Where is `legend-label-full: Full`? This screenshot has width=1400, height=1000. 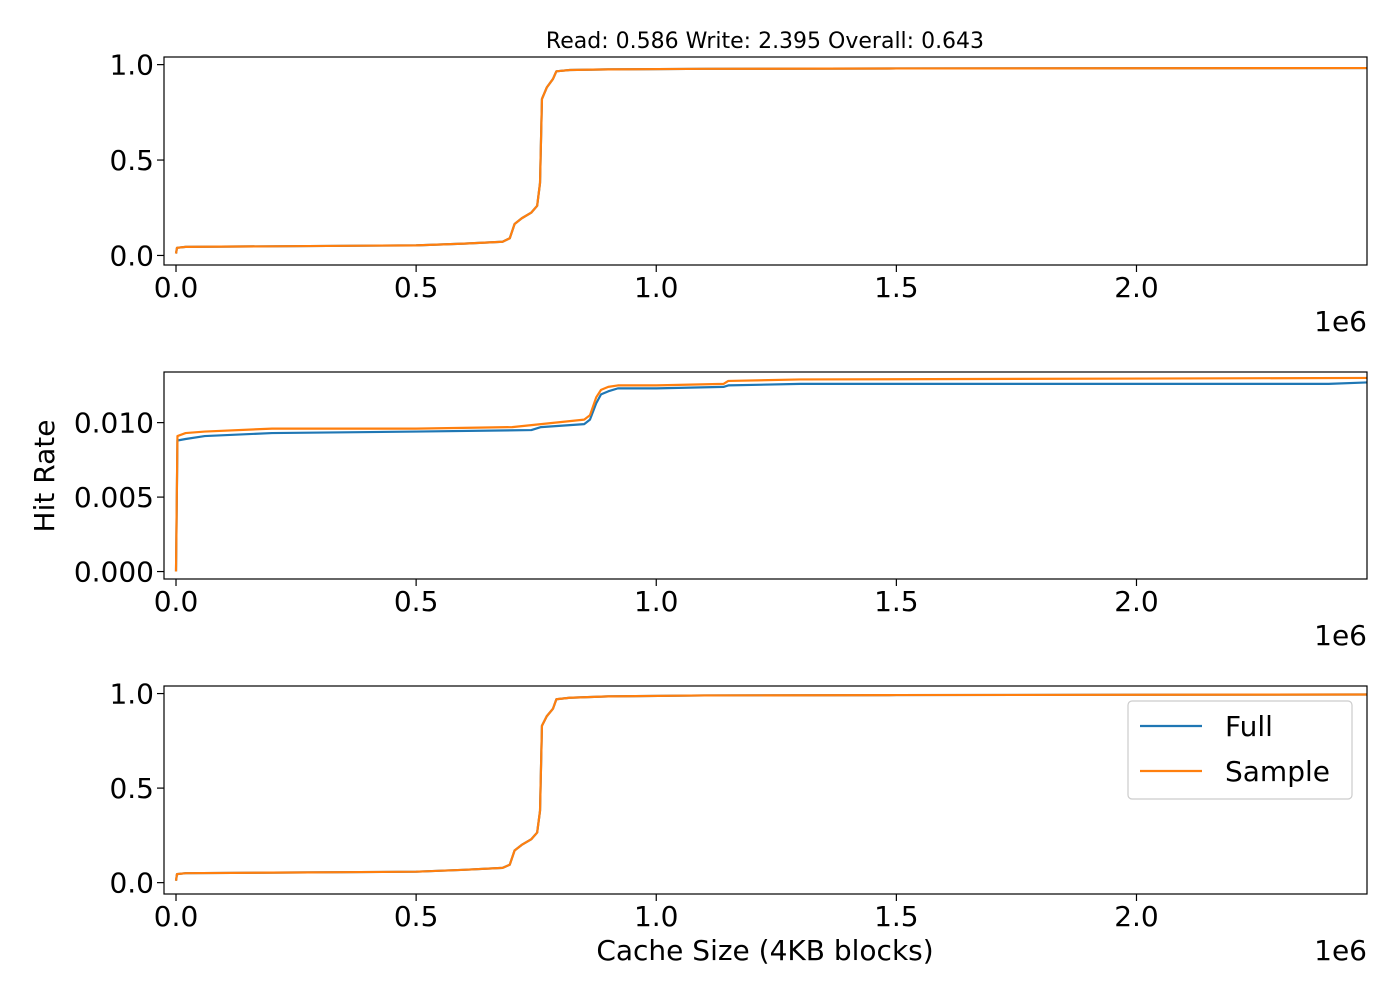
legend-label-full: Full is located at coordinates (1249, 726).